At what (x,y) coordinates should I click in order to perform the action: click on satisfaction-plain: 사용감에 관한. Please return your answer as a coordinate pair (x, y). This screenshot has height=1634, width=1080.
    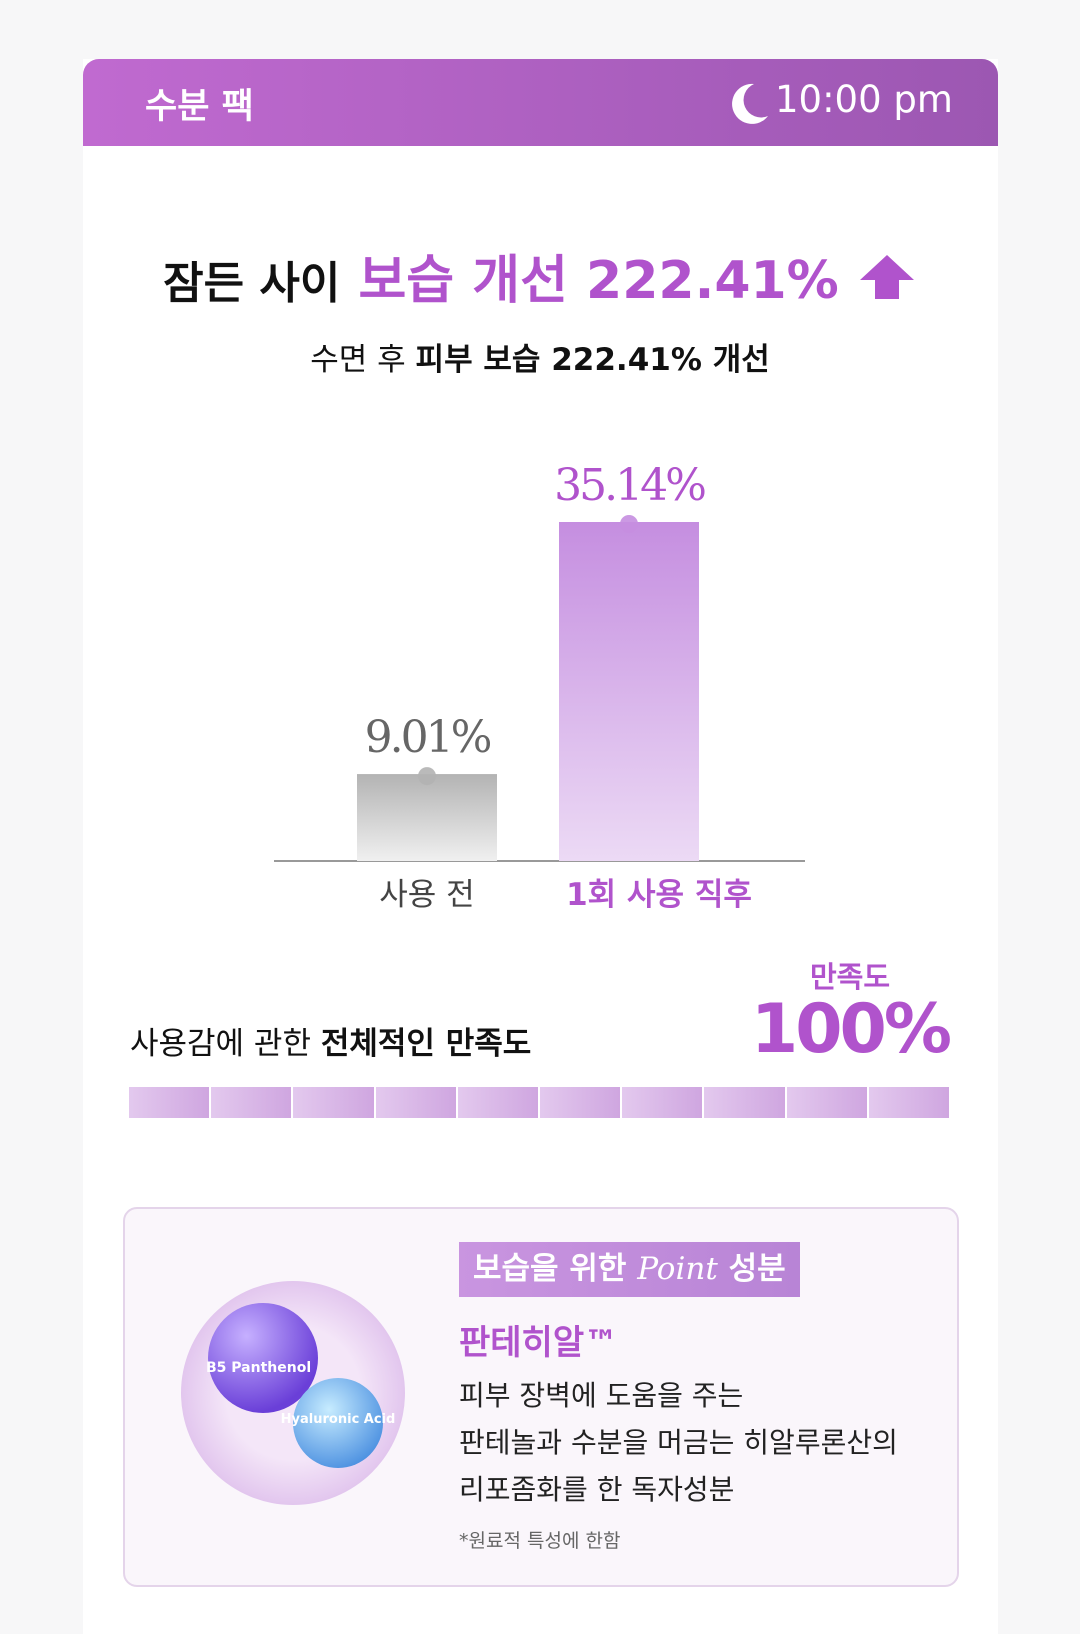
    Looking at the image, I should click on (220, 1044).